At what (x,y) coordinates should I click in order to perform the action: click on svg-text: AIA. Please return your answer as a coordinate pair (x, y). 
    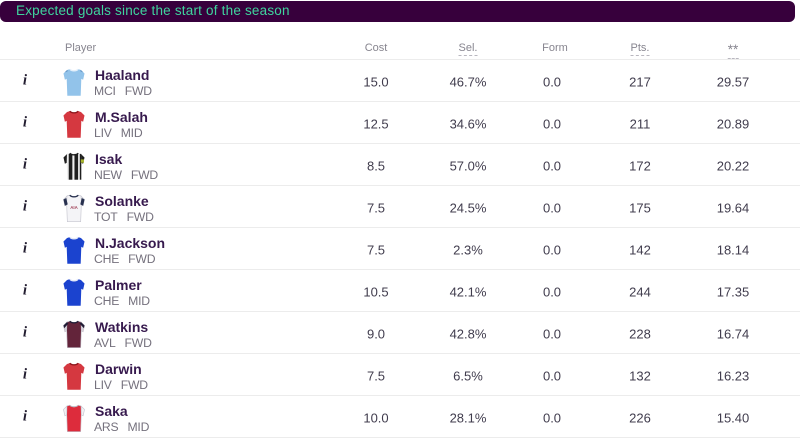
    Looking at the image, I should click on (74, 207).